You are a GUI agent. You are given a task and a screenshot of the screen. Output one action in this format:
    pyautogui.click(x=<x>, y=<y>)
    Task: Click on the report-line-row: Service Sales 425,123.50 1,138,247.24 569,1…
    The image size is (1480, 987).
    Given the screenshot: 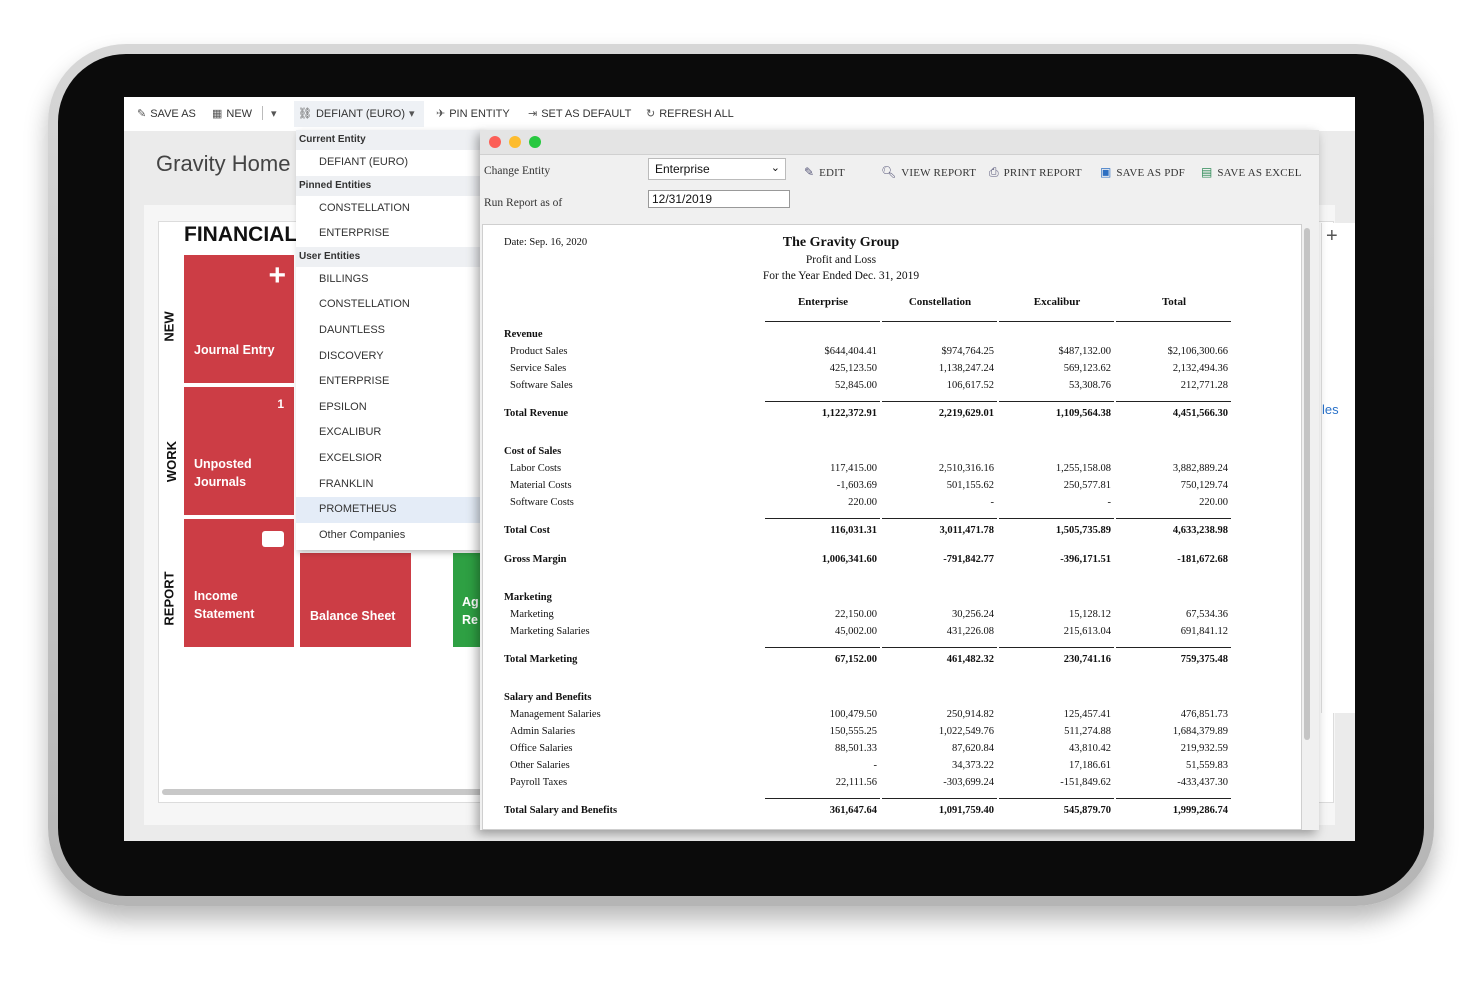 What is the action you would take?
    pyautogui.click(x=863, y=371)
    